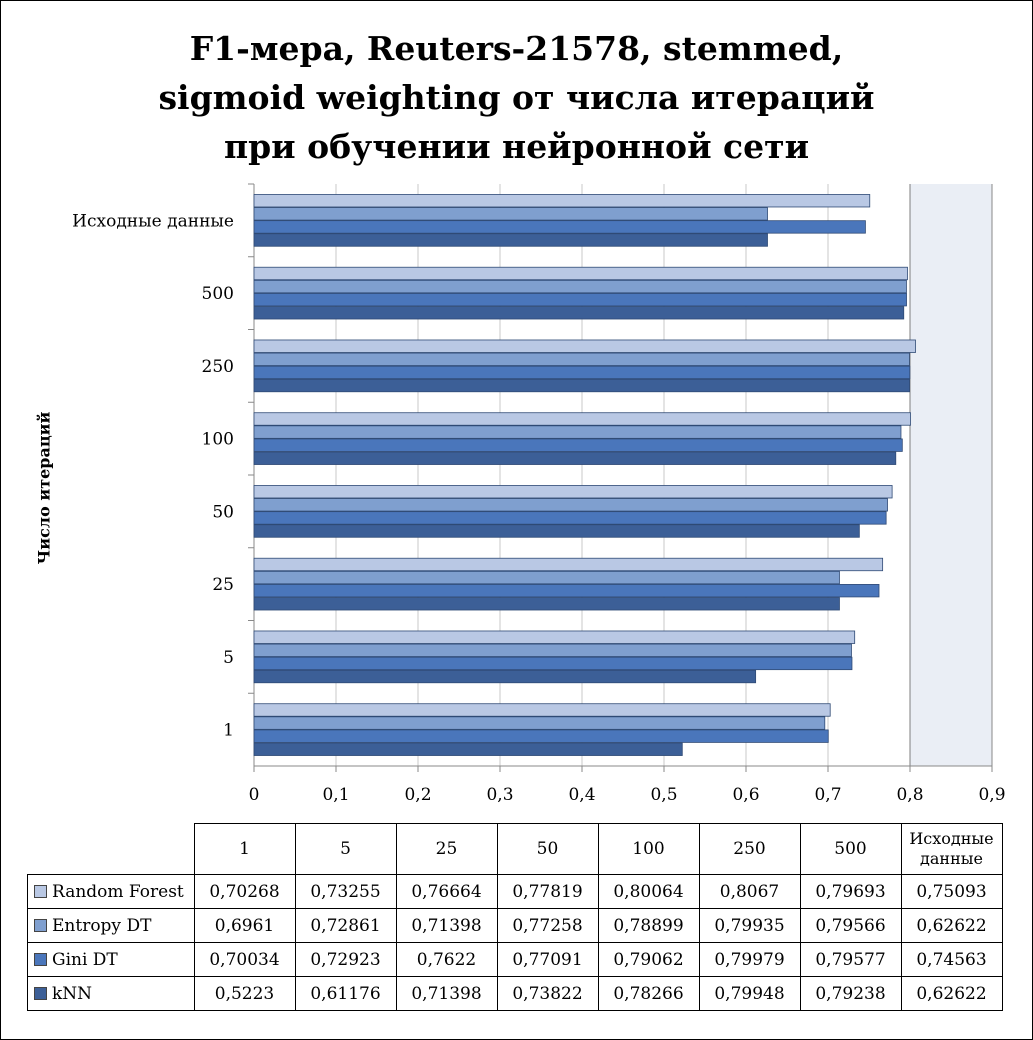 The height and width of the screenshot is (1040, 1033). I want to click on table-cell: 0,74563, so click(951, 959).